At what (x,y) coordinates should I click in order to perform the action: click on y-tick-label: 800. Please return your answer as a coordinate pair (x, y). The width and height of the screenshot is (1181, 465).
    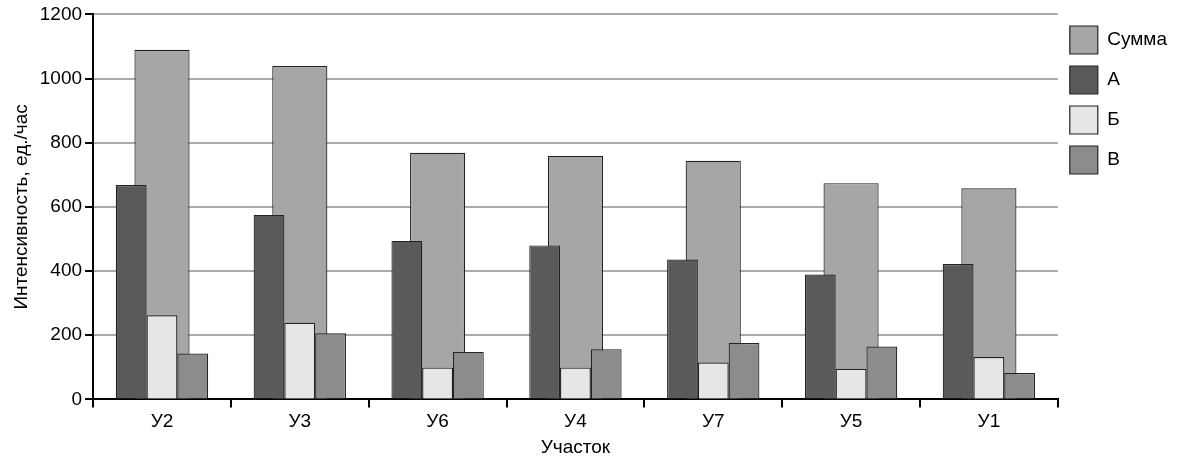
    Looking at the image, I should click on (66, 141).